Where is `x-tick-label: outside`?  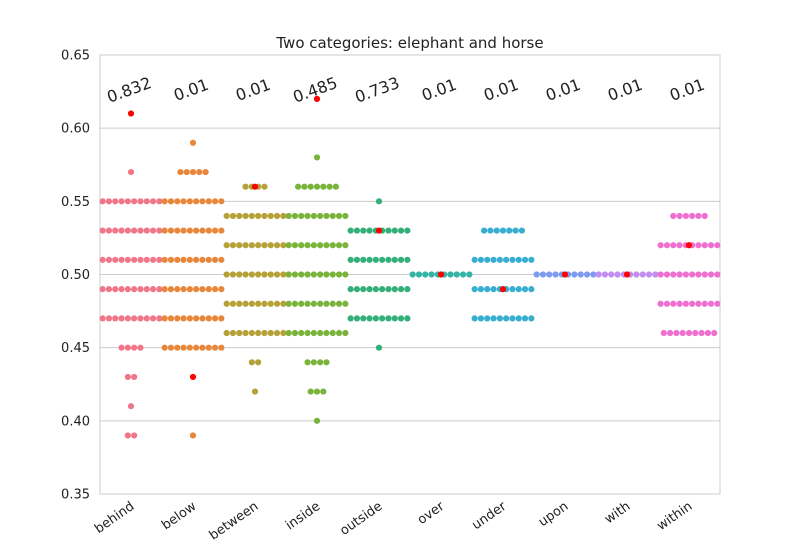
x-tick-label: outside is located at coordinates (361, 519).